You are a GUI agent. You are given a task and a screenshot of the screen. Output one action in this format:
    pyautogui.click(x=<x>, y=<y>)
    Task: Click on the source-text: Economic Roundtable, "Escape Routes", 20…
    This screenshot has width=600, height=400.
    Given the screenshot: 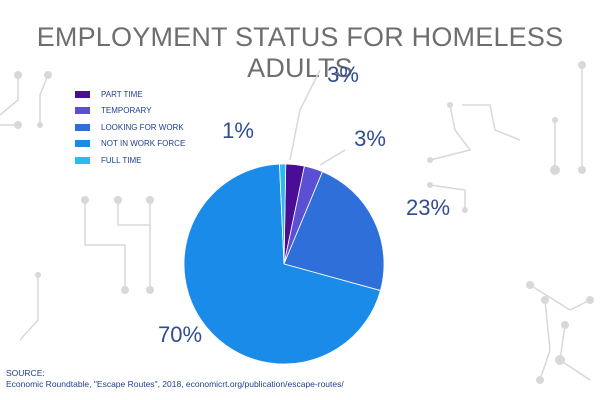 What is the action you would take?
    pyautogui.click(x=175, y=384)
    